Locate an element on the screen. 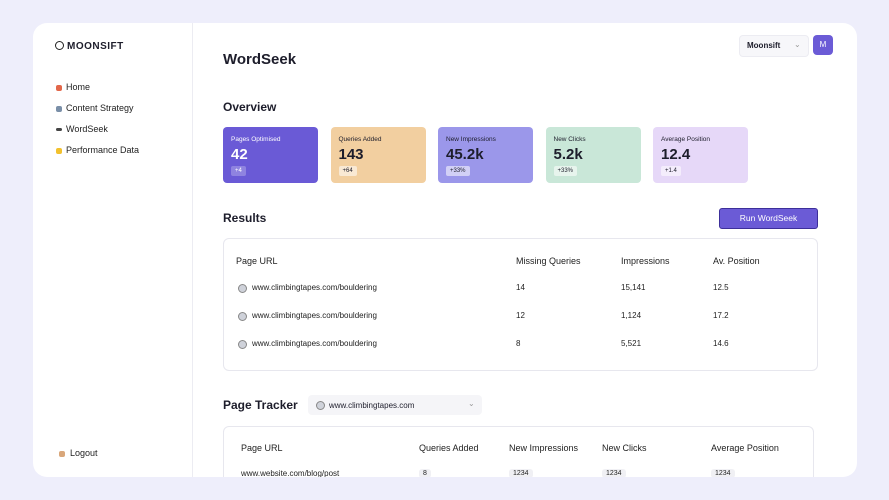 This screenshot has height=500, width=889. cell: 12 is located at coordinates (520, 315).